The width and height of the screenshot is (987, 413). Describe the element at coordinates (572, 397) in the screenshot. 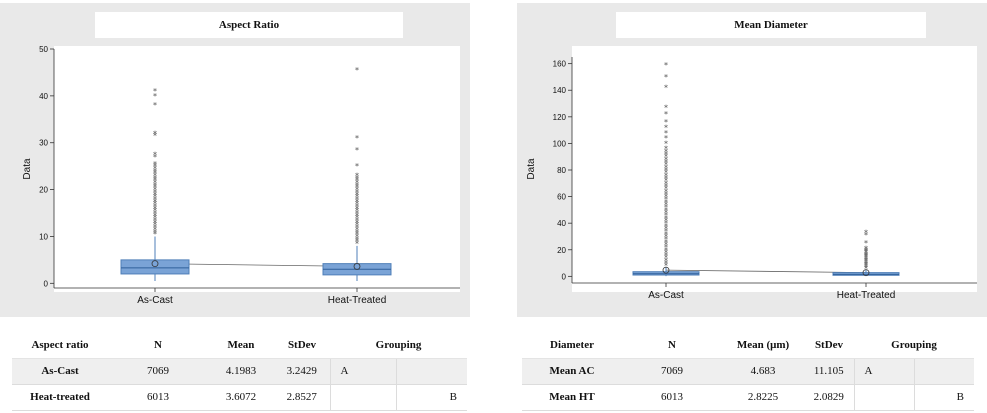

I see `row-label: Mean HT` at that location.